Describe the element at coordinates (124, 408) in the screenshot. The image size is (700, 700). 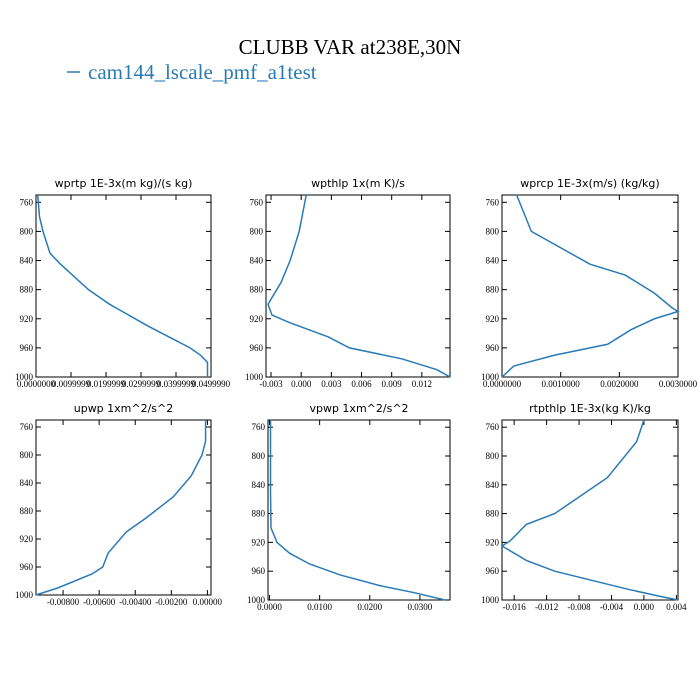
I see `panel-title: upwp 1xm^2/s^2` at that location.